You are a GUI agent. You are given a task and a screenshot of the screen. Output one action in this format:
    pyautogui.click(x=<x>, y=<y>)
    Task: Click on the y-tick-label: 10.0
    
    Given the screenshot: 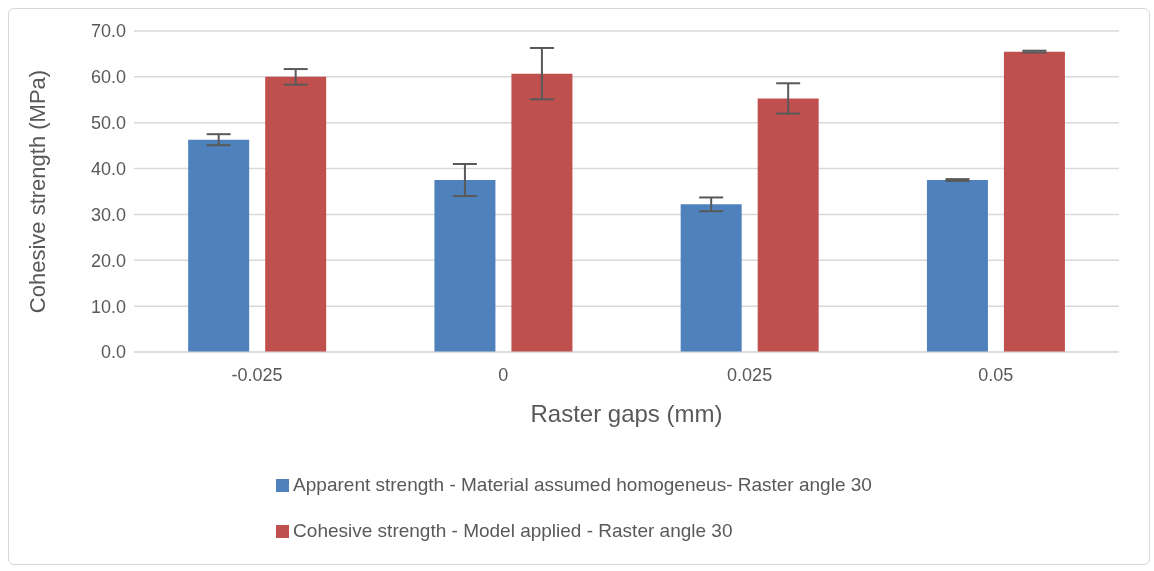 What is the action you would take?
    pyautogui.click(x=108, y=306)
    